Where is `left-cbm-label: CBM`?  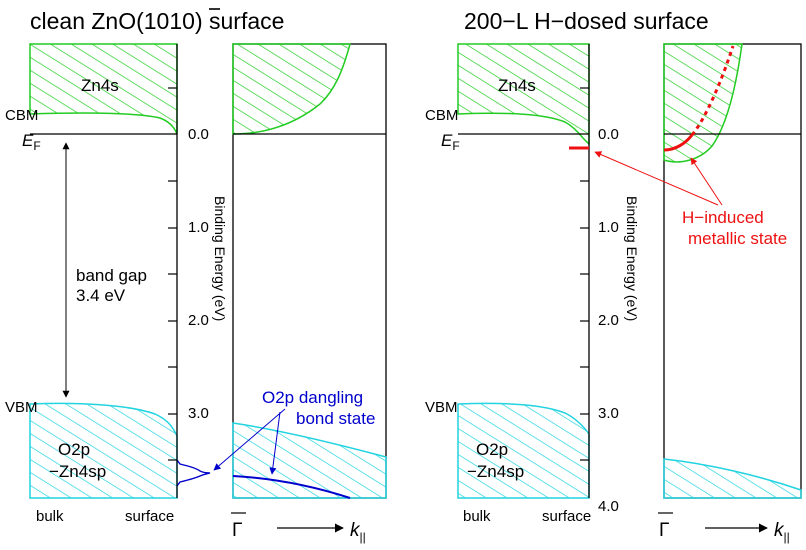
left-cbm-label: CBM is located at coordinates (21, 115).